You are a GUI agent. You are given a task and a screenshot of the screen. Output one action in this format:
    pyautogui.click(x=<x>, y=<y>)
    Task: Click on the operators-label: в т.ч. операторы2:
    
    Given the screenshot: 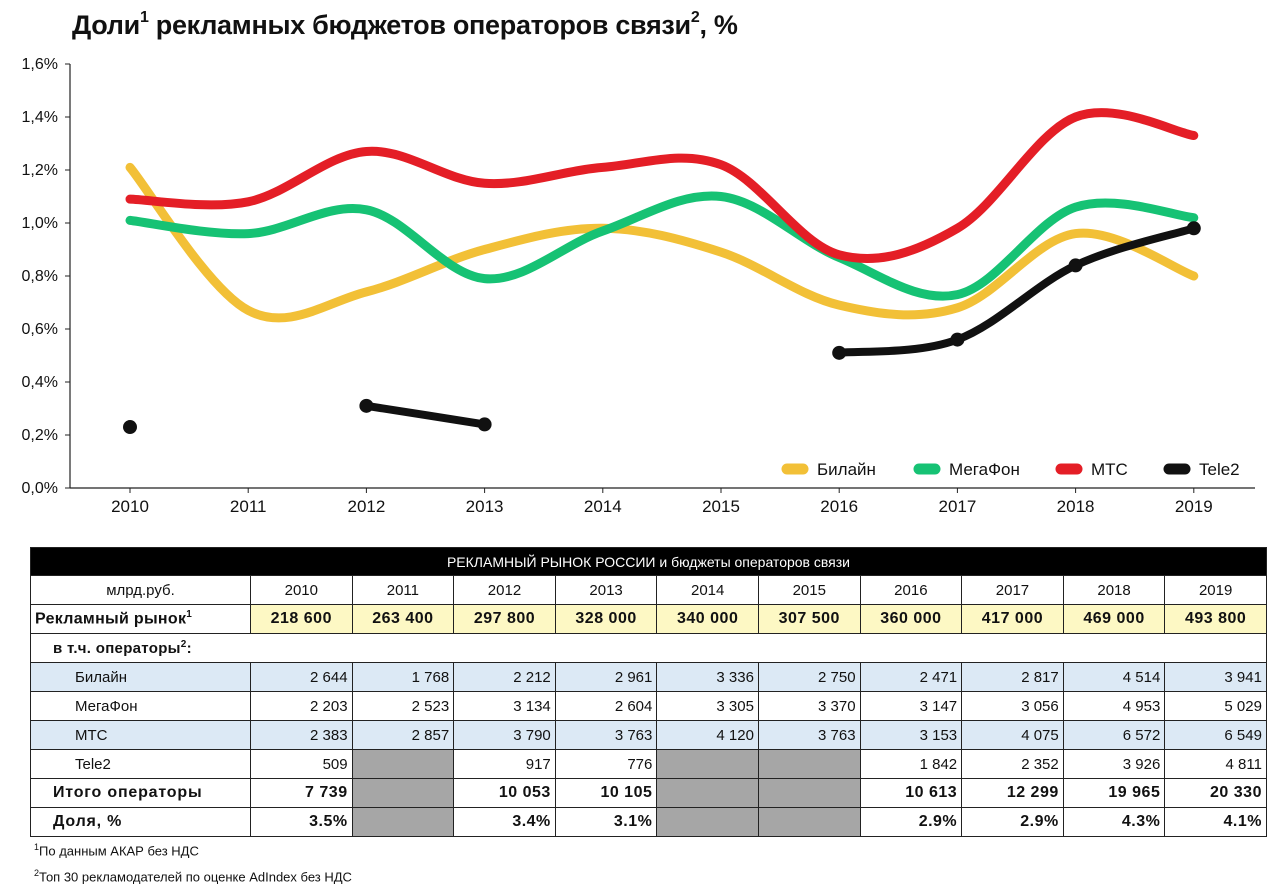 What is the action you would take?
    pyautogui.click(x=648, y=648)
    